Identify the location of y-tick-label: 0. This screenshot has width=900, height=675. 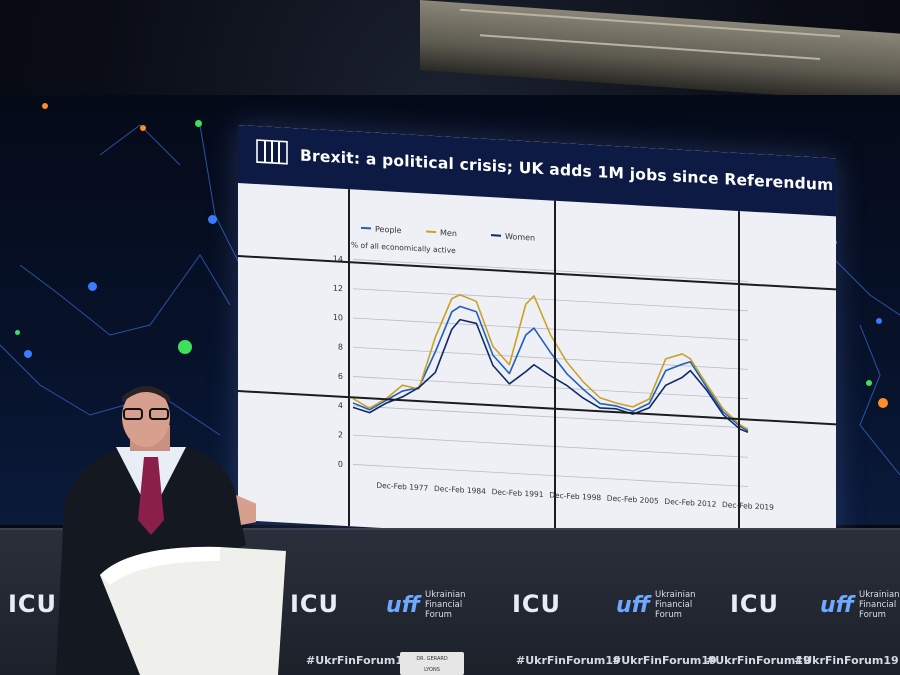
(340, 464).